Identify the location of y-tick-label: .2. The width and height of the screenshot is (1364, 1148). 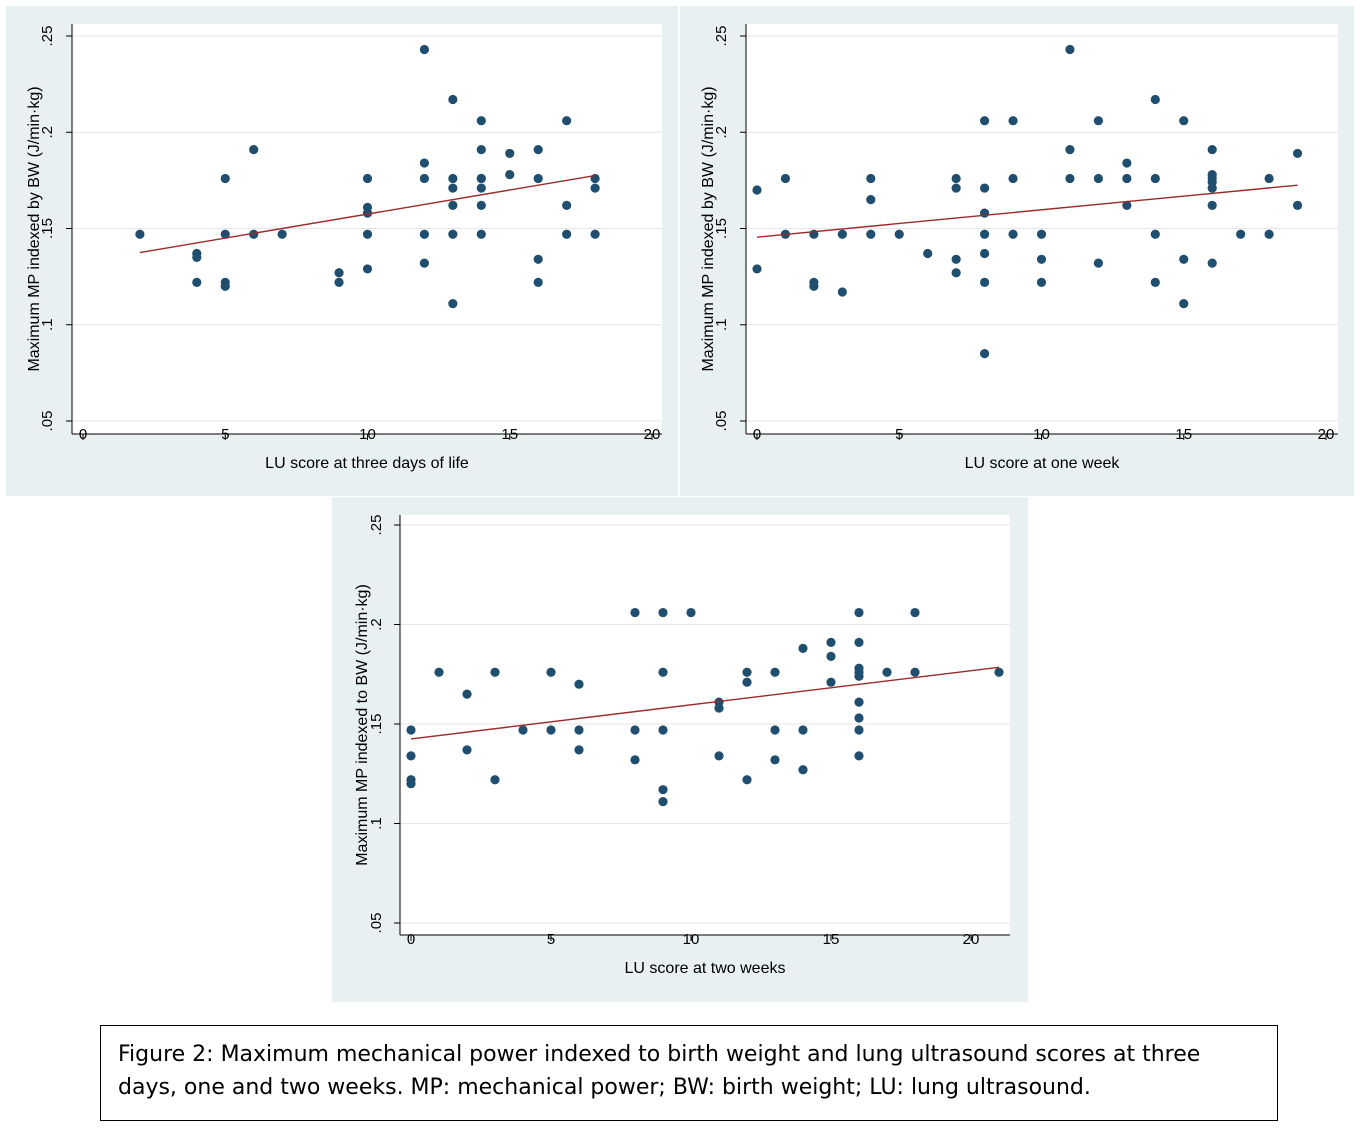
(376, 624).